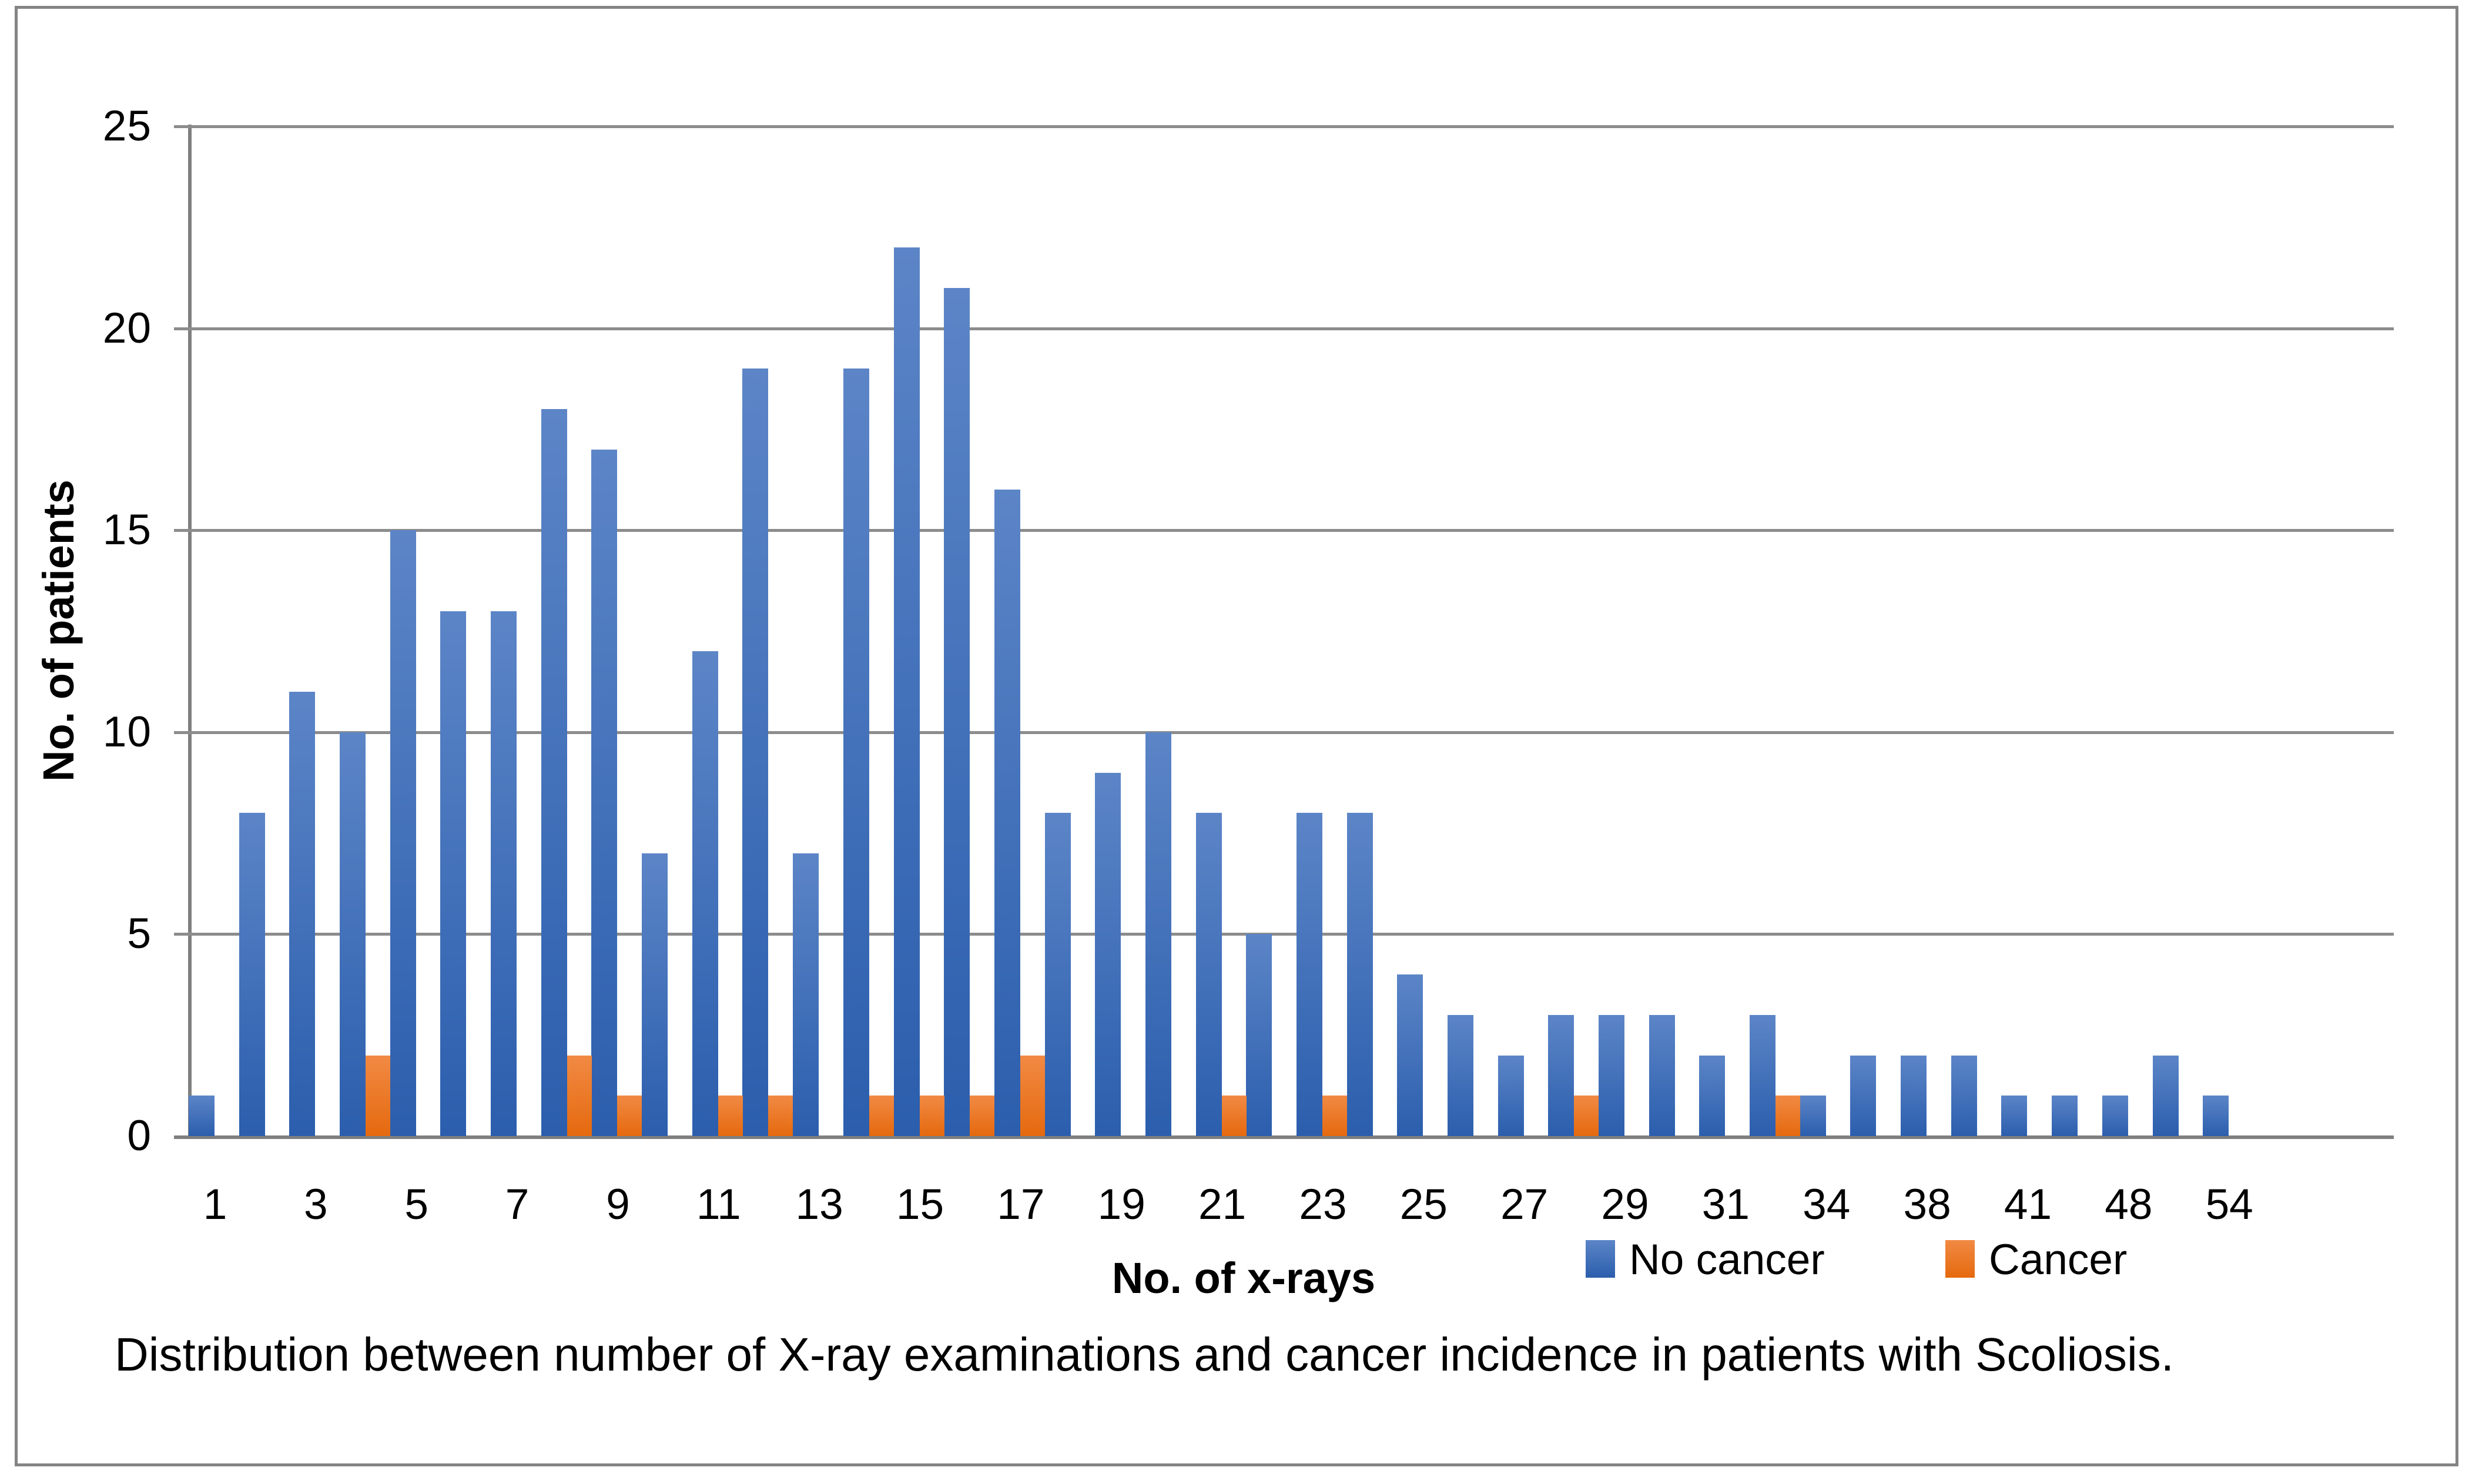 This screenshot has width=2469, height=1484. Describe the element at coordinates (819, 1204) in the screenshot. I see `x-tick-label: 13` at that location.